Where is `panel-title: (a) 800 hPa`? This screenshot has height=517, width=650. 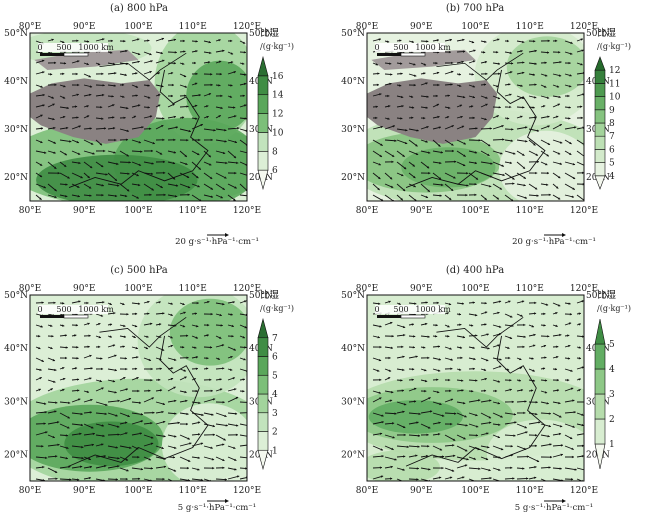
panel-title: (a) 800 hPa is located at coordinates (139, 8).